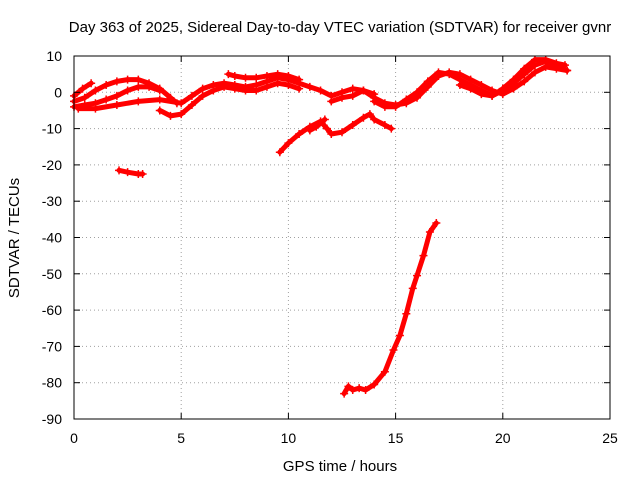  Describe the element at coordinates (52, 383) in the screenshot. I see `y-tick-label: -80` at that location.